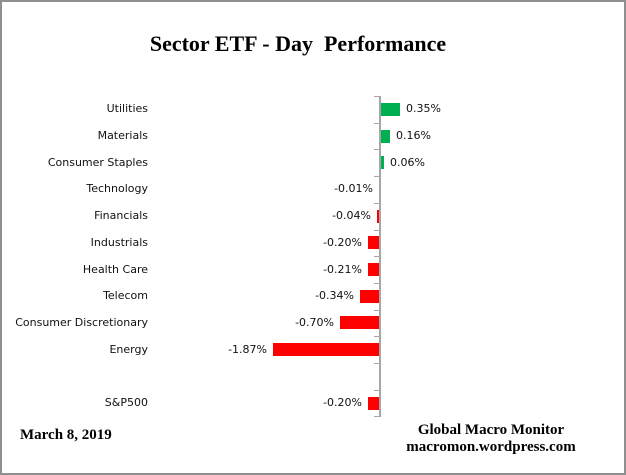 The height and width of the screenshot is (475, 626). What do you see at coordinates (115, 269) in the screenshot?
I see `category-label: Health Care` at bounding box center [115, 269].